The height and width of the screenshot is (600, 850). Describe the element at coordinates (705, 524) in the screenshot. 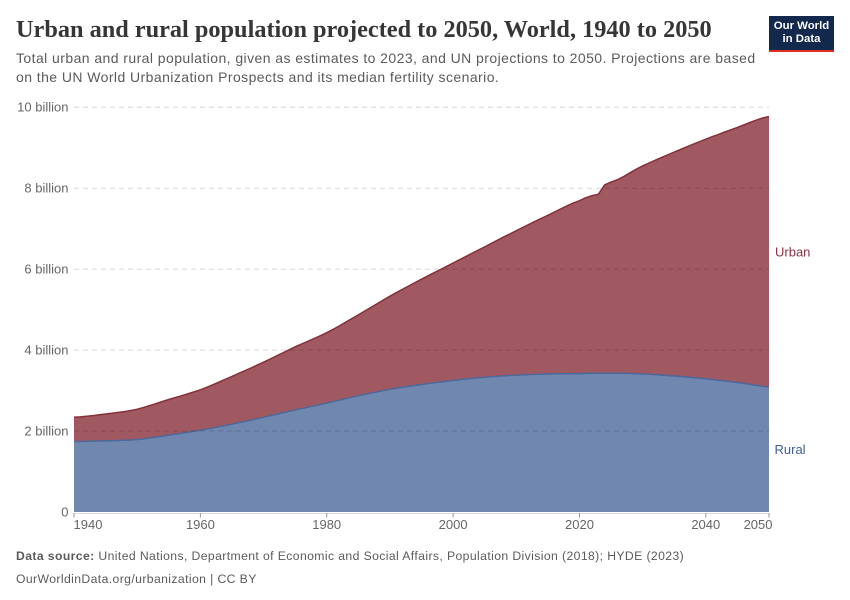

I see `svg-text: 2040` at that location.